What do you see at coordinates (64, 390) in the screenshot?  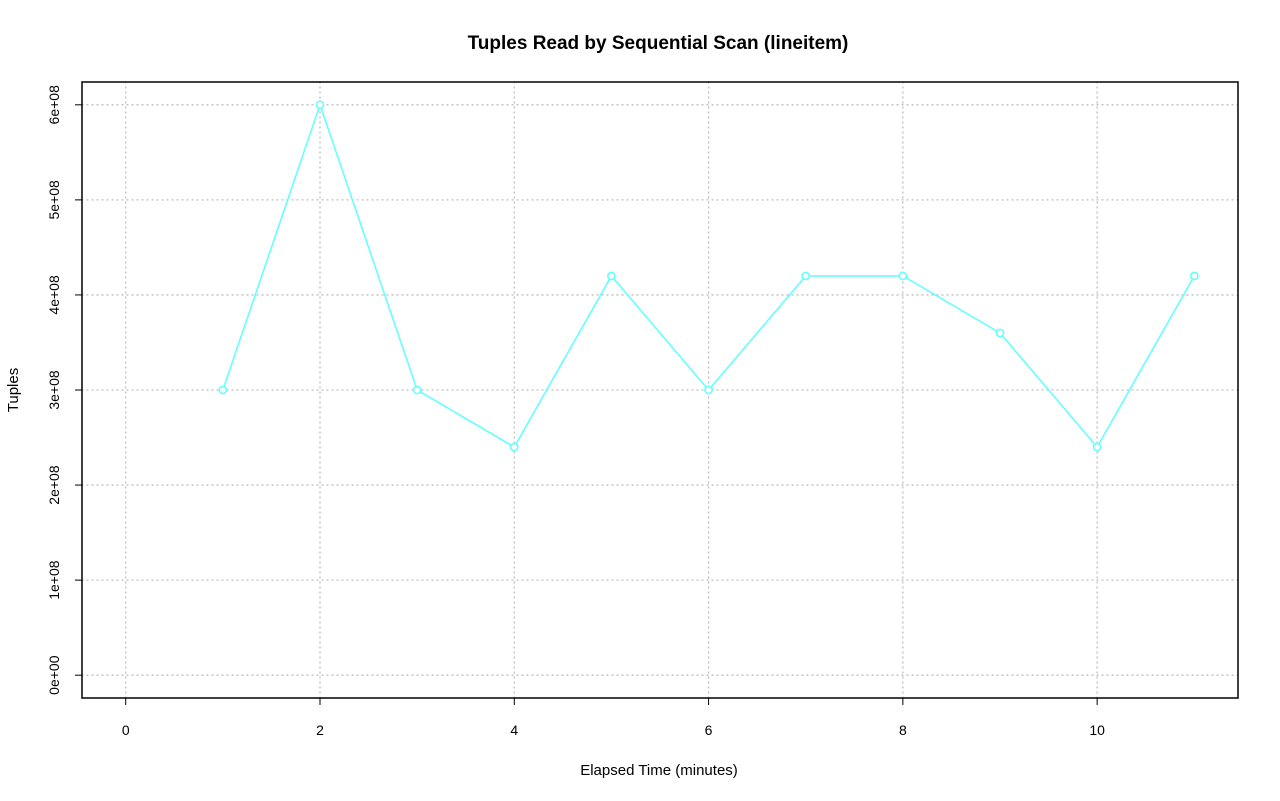 I see `y-axis: 0e+00 1e+08 2e+08 3e+08 4e+08 5e+08 6e+08` at bounding box center [64, 390].